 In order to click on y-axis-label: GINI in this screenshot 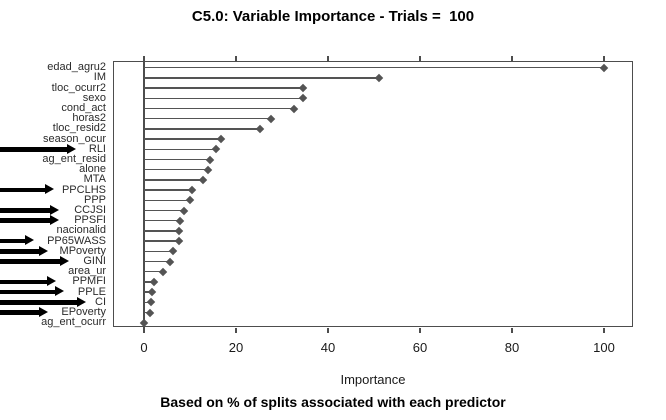, I will do `click(94, 261)`.